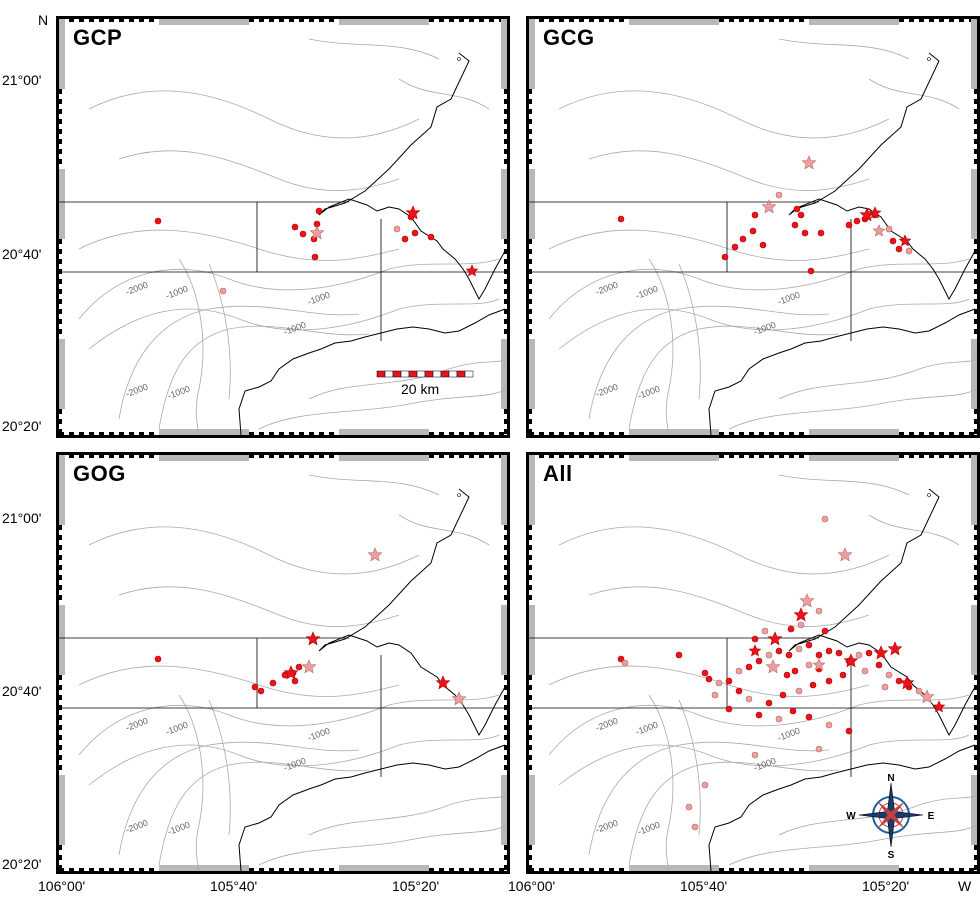 This screenshot has height=898, width=980. What do you see at coordinates (882, 176) in the screenshot?
I see `coastline` at bounding box center [882, 176].